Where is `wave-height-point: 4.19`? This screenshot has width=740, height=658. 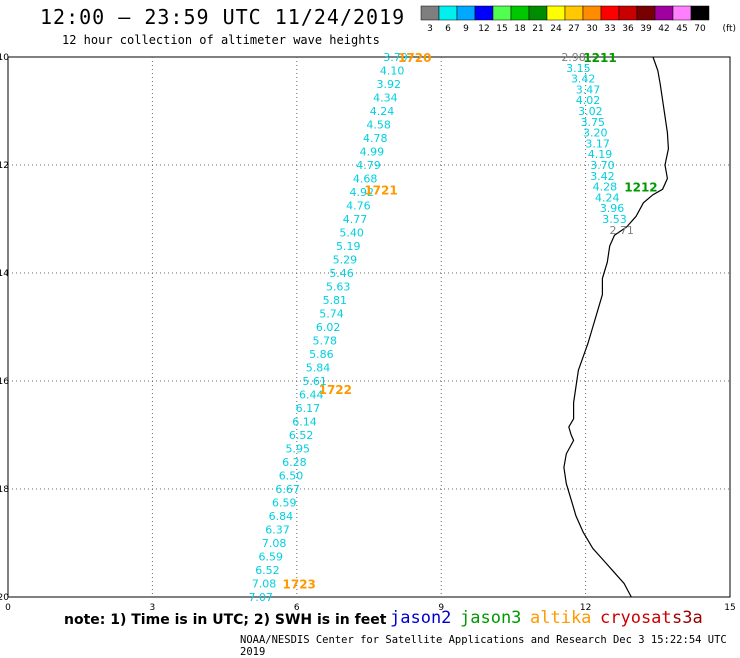
wave-height-point: 4.19 is located at coordinates (600, 154).